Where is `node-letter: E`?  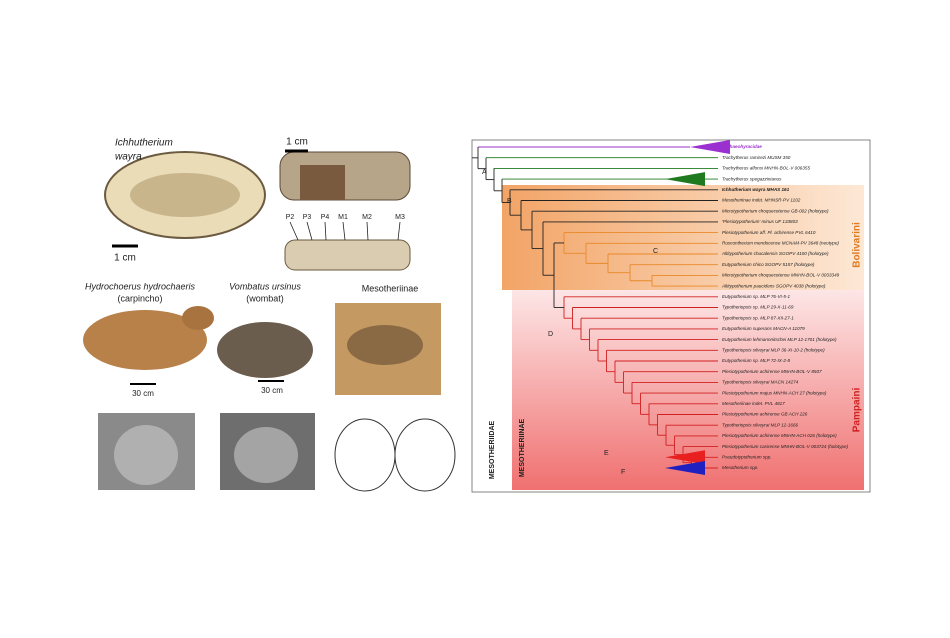 node-letter: E is located at coordinates (606, 453).